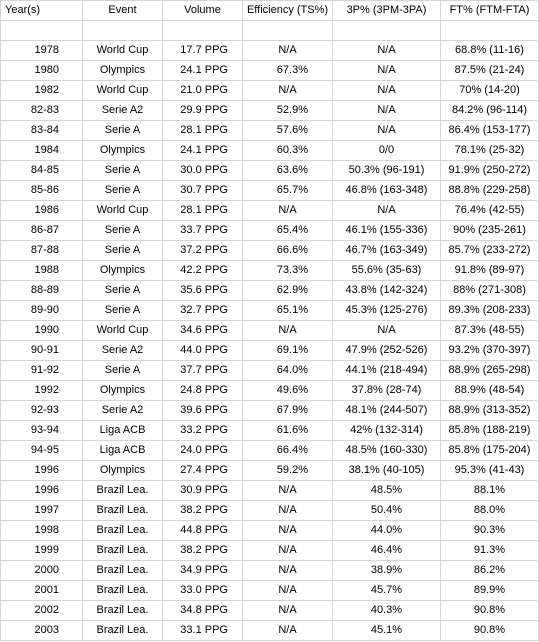  What do you see at coordinates (287, 290) in the screenshot?
I see `efficiency-cell: 62.9%` at bounding box center [287, 290].